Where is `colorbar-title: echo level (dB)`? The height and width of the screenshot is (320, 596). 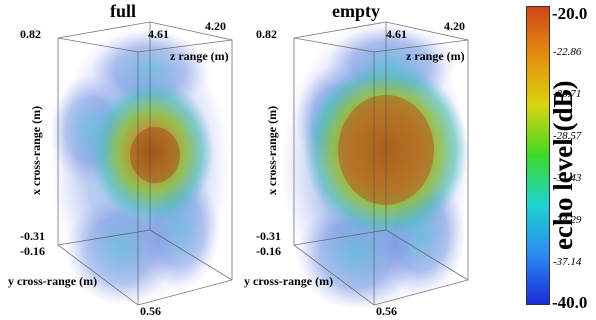 colorbar-title: echo level (dB) is located at coordinates (563, 165).